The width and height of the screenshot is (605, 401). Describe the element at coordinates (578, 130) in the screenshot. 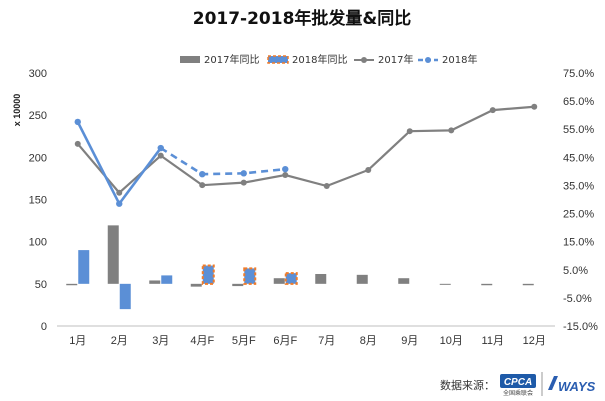

I see `y-right-tick-label: 55.0%` at that location.